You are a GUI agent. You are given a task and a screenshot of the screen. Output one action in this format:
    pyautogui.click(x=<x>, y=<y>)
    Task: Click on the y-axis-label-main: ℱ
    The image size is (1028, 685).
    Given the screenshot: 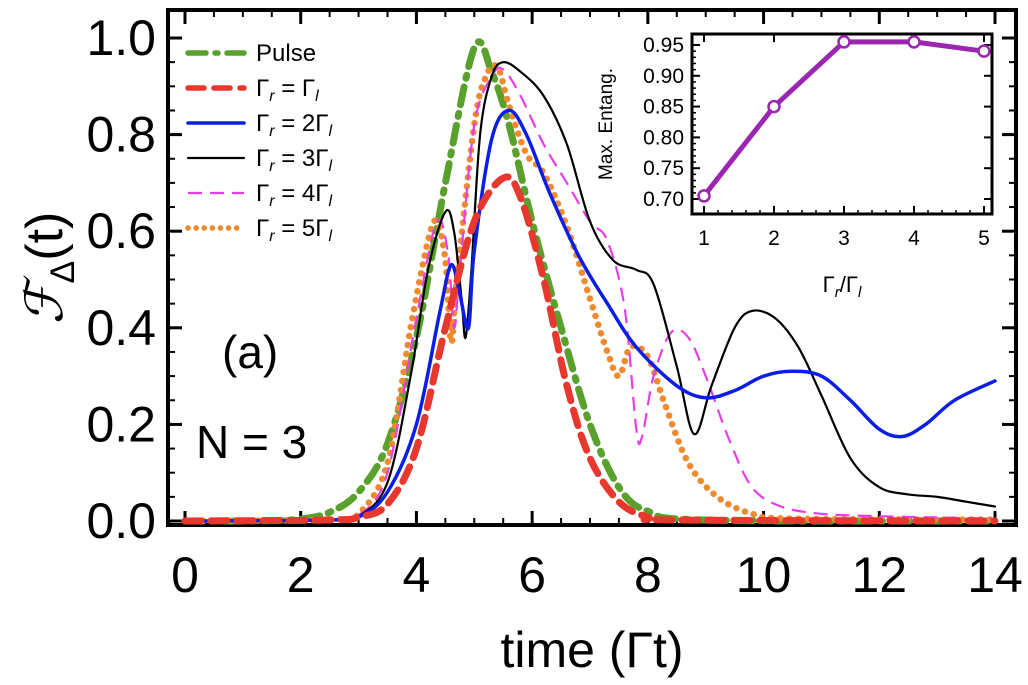 What is the action you would take?
    pyautogui.click(x=45, y=299)
    